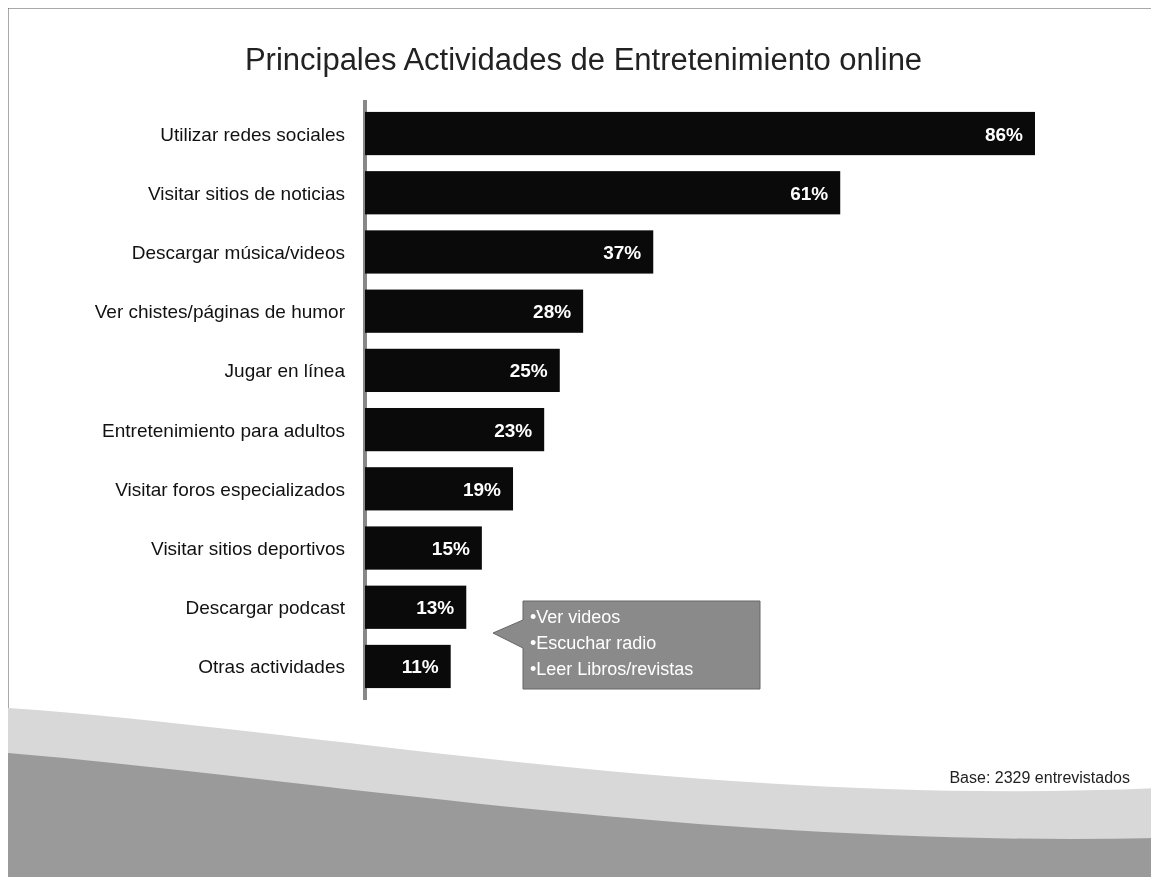 The height and width of the screenshot is (877, 1151). Describe the element at coordinates (1004, 134) in the screenshot. I see `data-label: 86%` at that location.